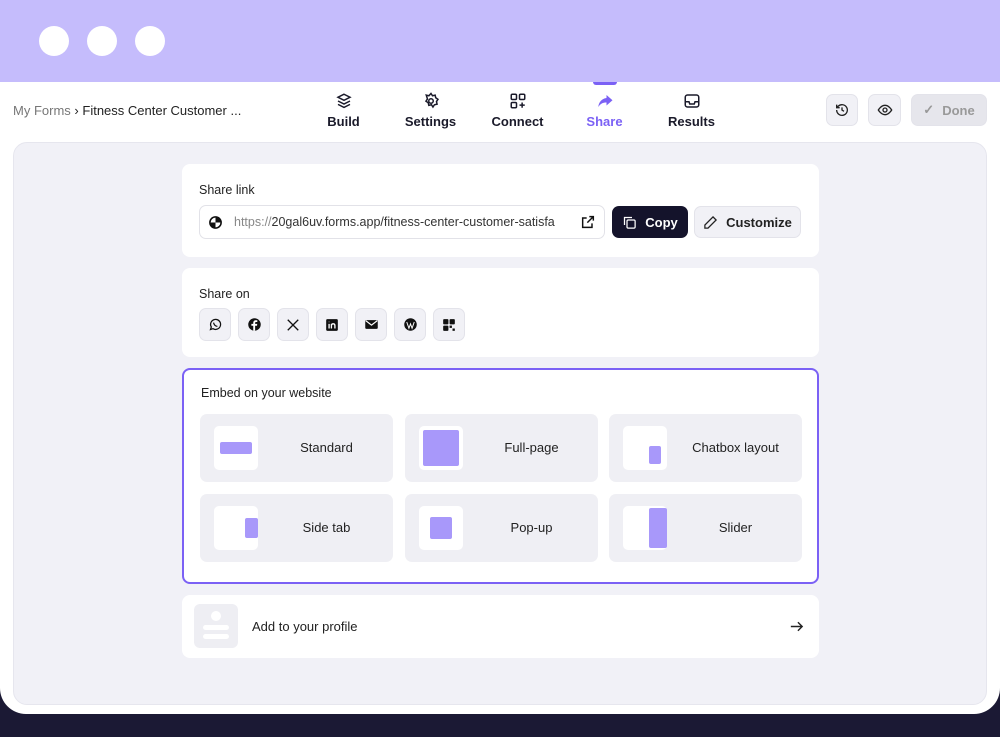 The image size is (1000, 737). I want to click on standard-thumbnail, so click(236, 448).